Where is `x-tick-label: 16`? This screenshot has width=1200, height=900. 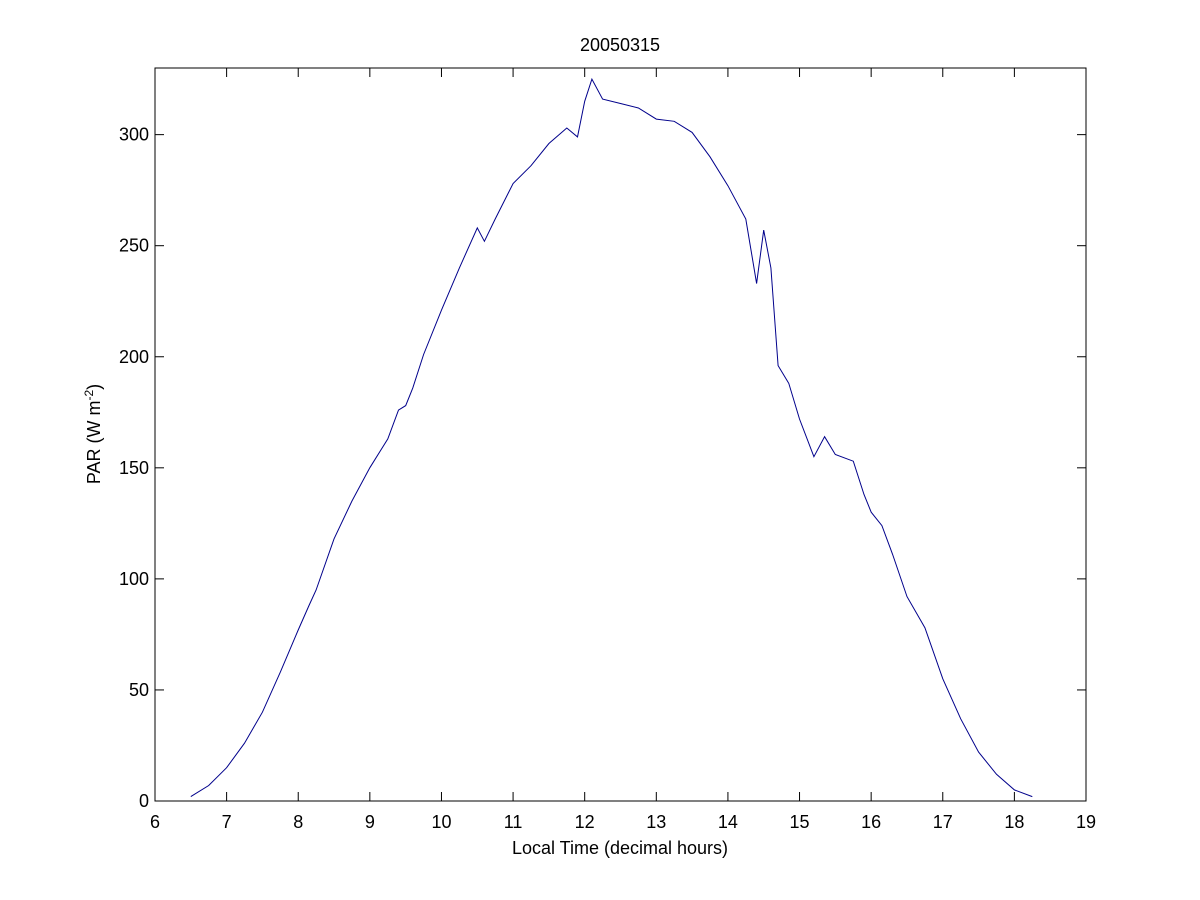 x-tick-label: 16 is located at coordinates (871, 822).